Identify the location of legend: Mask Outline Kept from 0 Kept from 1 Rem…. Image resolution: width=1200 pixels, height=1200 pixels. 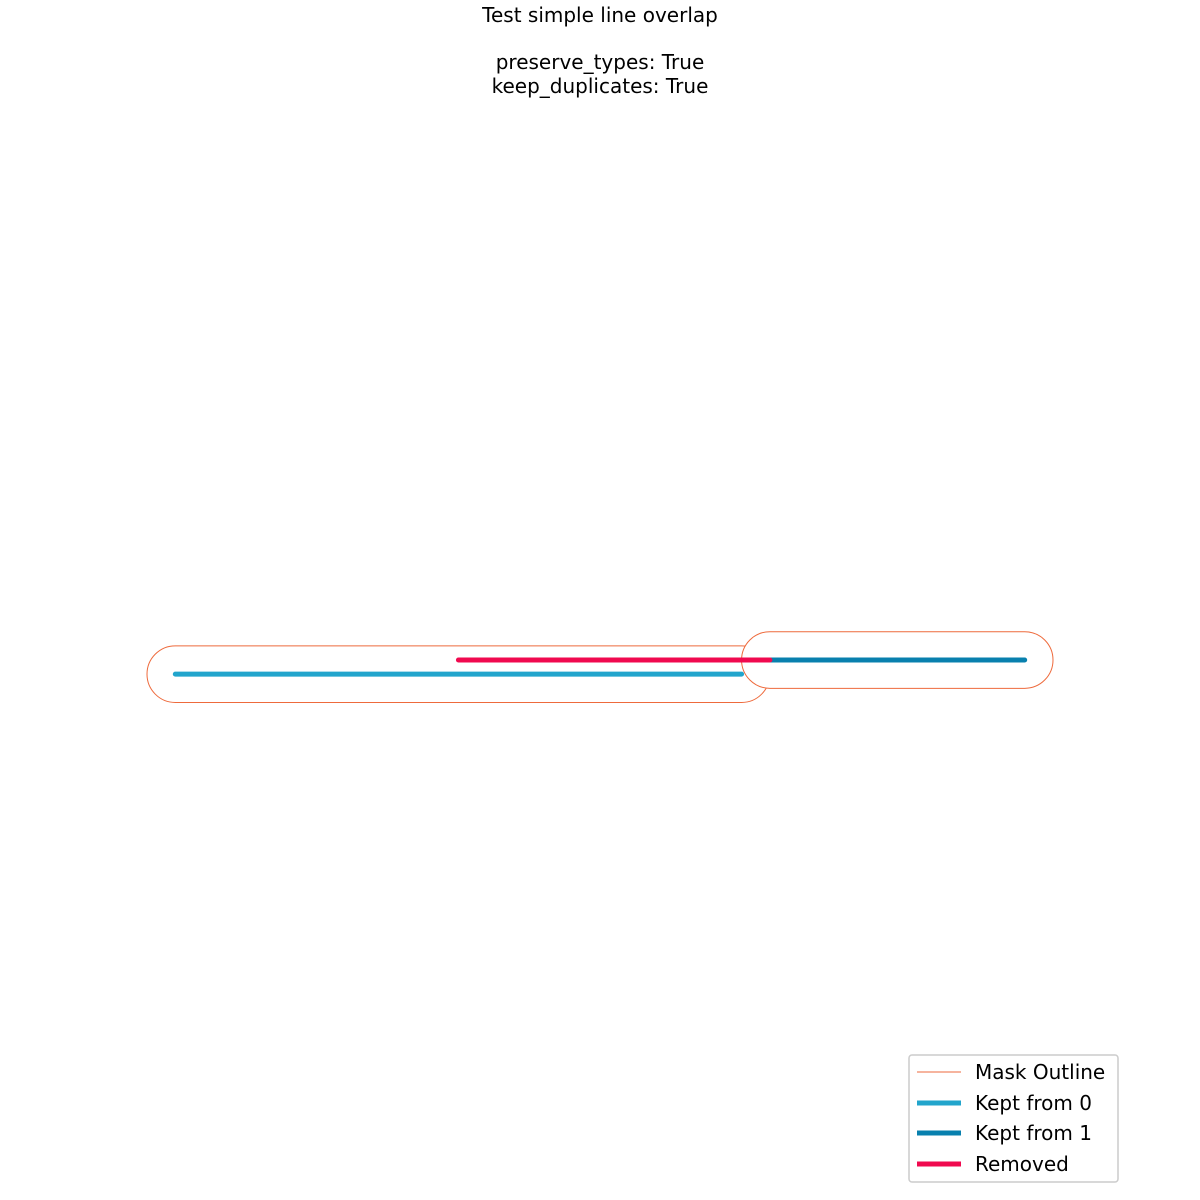
(1013, 1118).